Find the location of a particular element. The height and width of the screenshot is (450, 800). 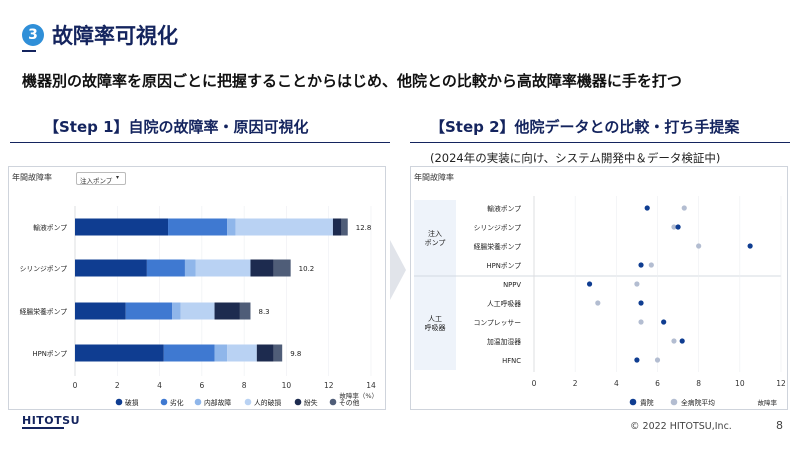

step1-divider is located at coordinates (200, 142).